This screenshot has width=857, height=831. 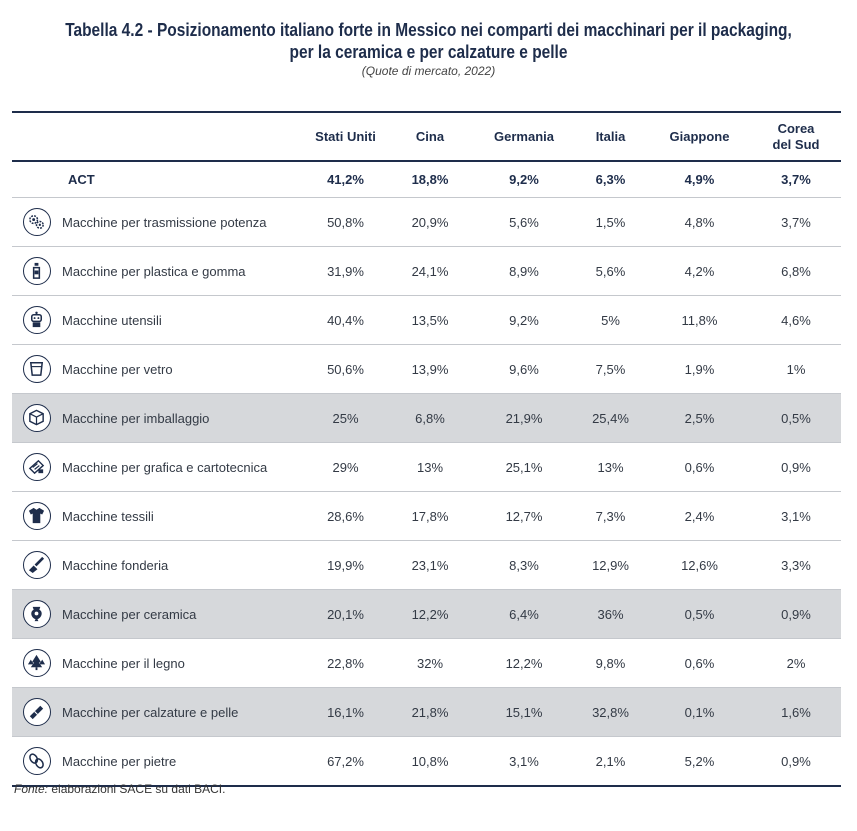 What do you see at coordinates (610, 712) in the screenshot?
I see `row-value-italia: 32,8%` at bounding box center [610, 712].